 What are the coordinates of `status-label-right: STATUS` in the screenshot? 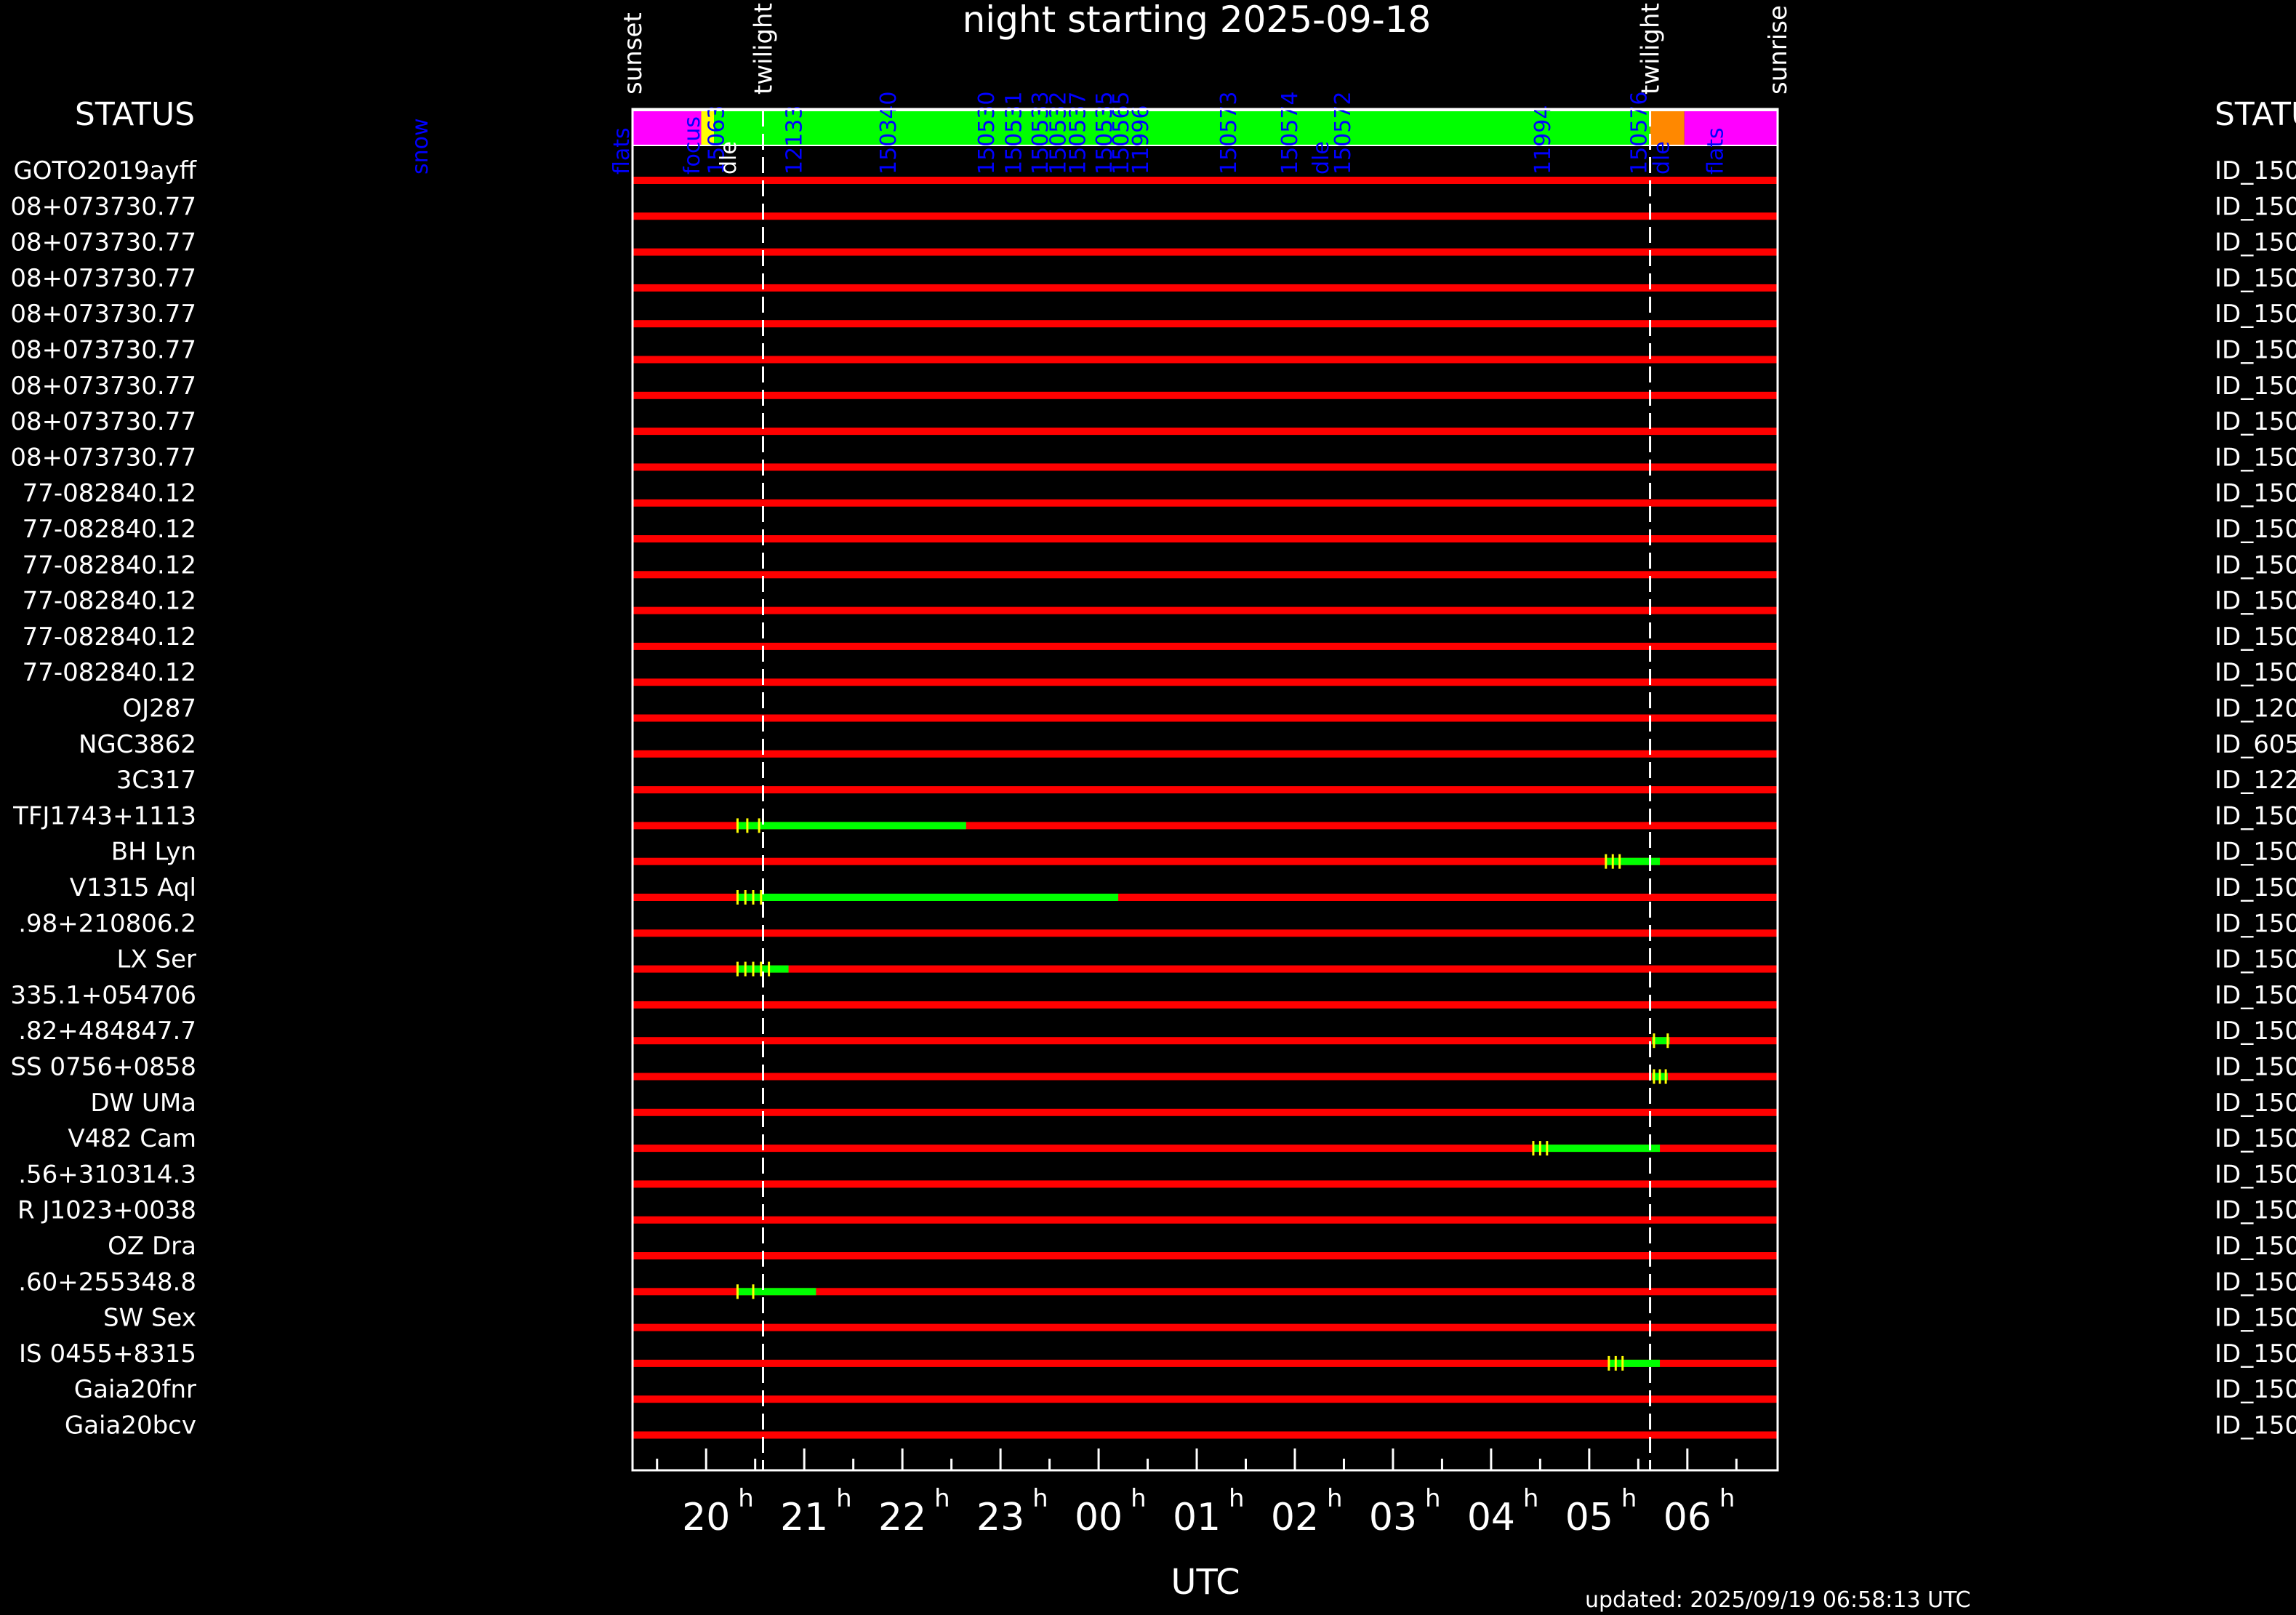 It's located at (2255, 114).